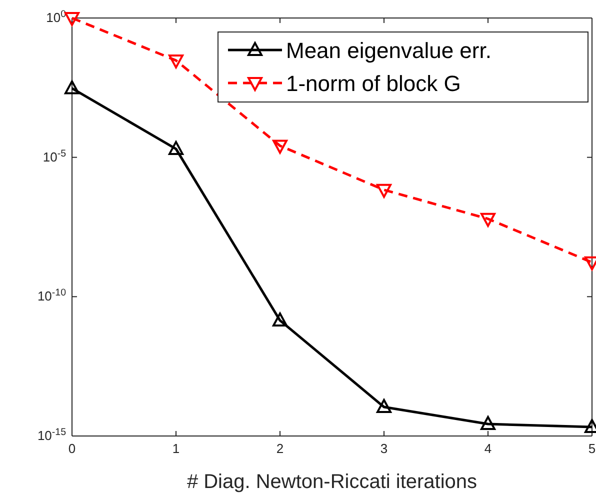 The height and width of the screenshot is (493, 596). I want to click on x-tick-label: 3, so click(384, 448).